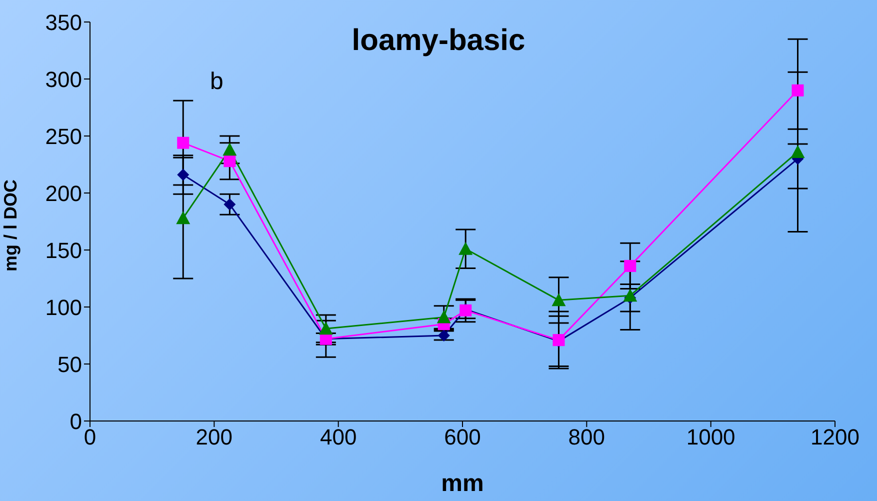 This screenshot has height=501, width=877. Describe the element at coordinates (214, 437) in the screenshot. I see `x-tick-label: 200` at that location.